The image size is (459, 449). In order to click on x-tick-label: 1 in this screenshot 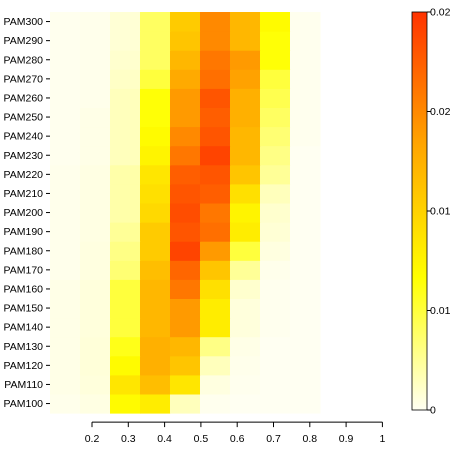, I will do `click(382, 439)`.